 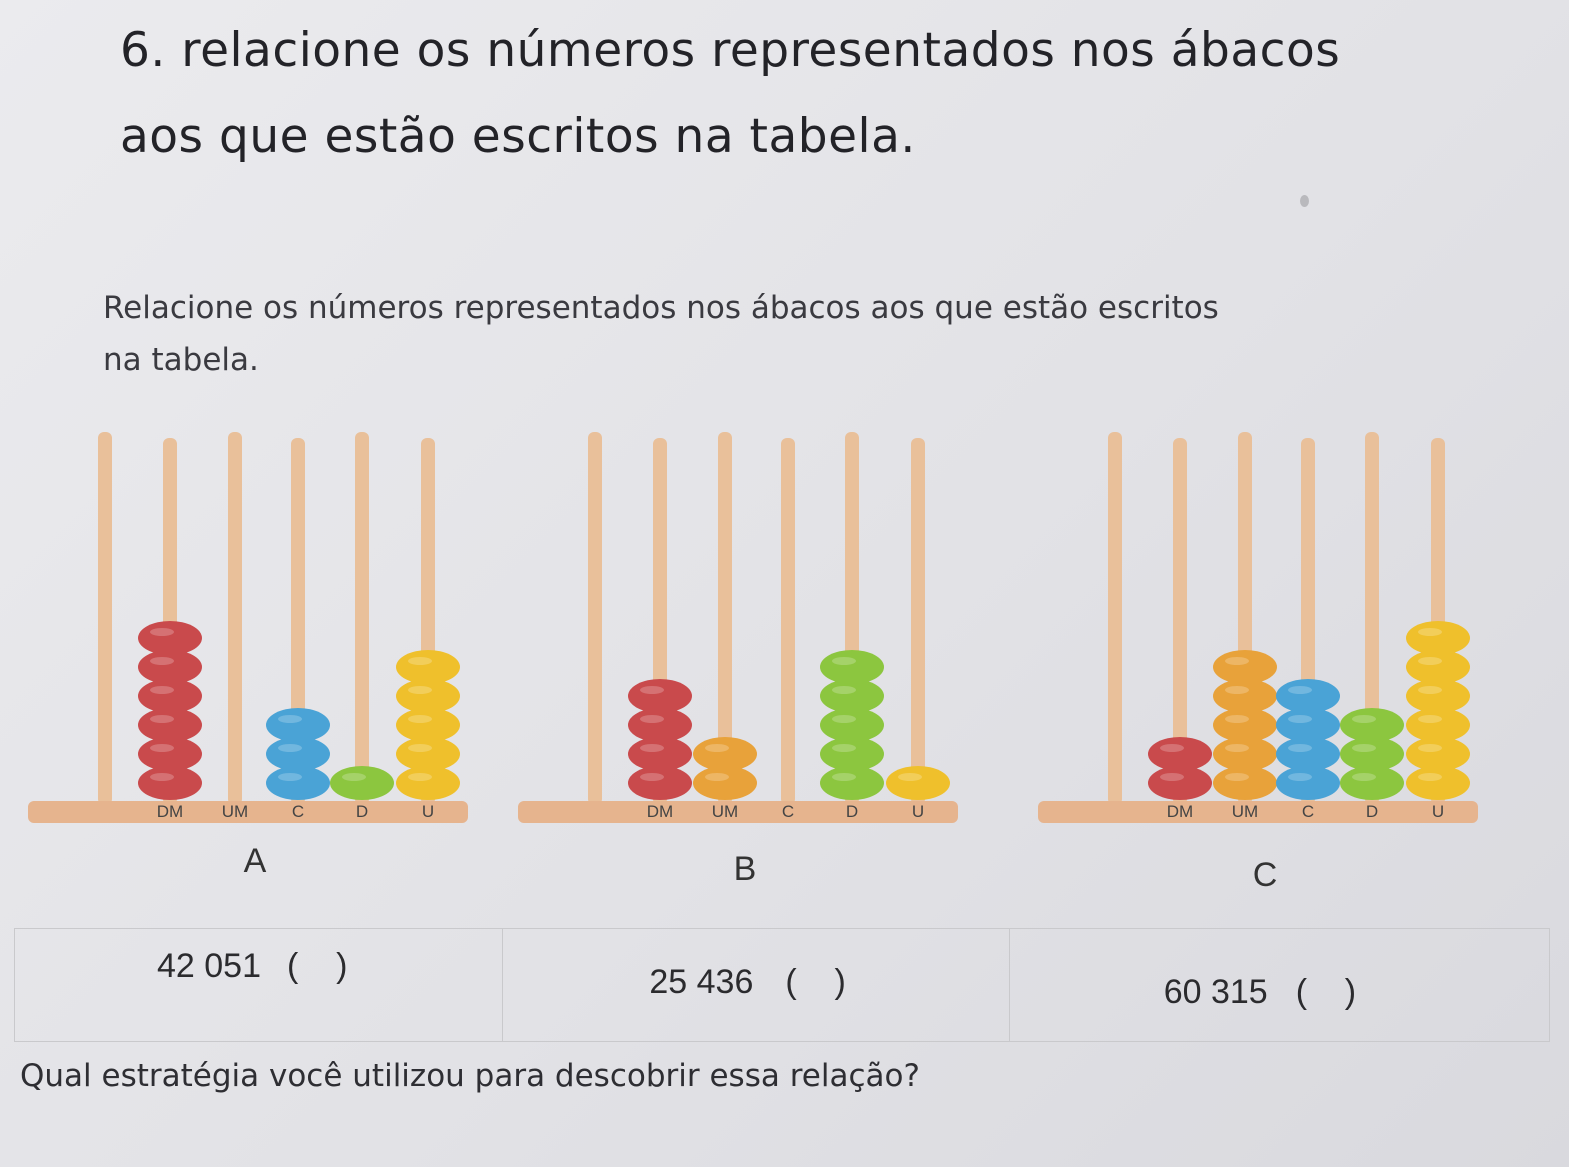 I want to click on abacus-a-label-d: D, so click(x=362, y=811).